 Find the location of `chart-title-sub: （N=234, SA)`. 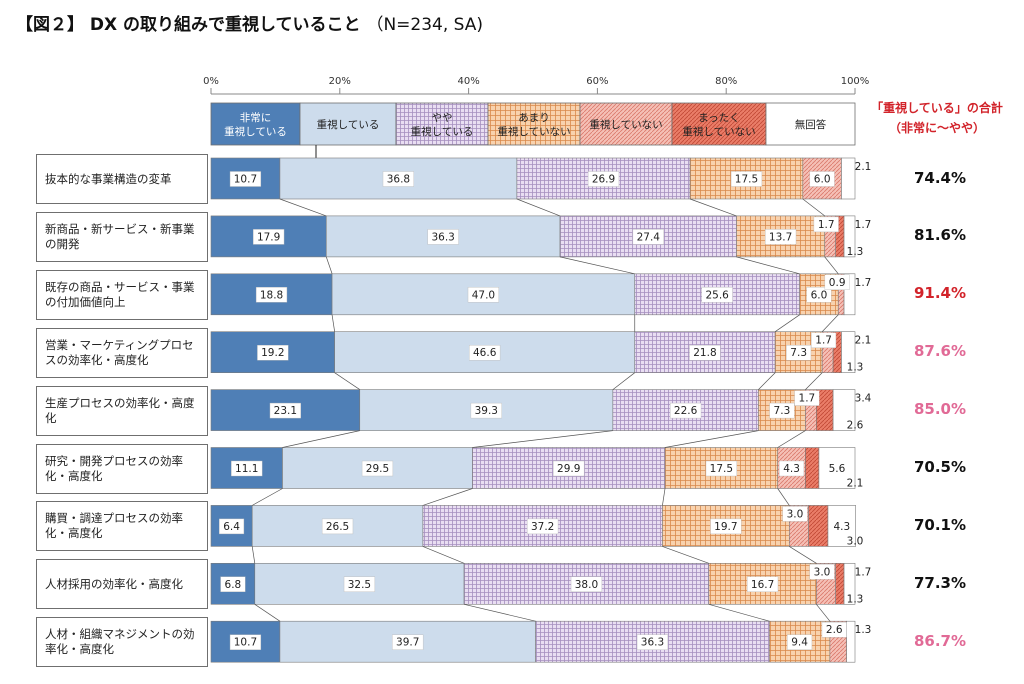

chart-title-sub: （N=234, SA) is located at coordinates (425, 25).